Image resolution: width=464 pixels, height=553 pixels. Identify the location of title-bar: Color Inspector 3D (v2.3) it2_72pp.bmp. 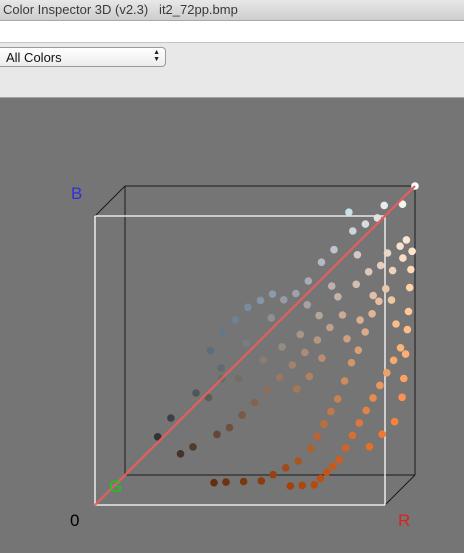
(232, 10).